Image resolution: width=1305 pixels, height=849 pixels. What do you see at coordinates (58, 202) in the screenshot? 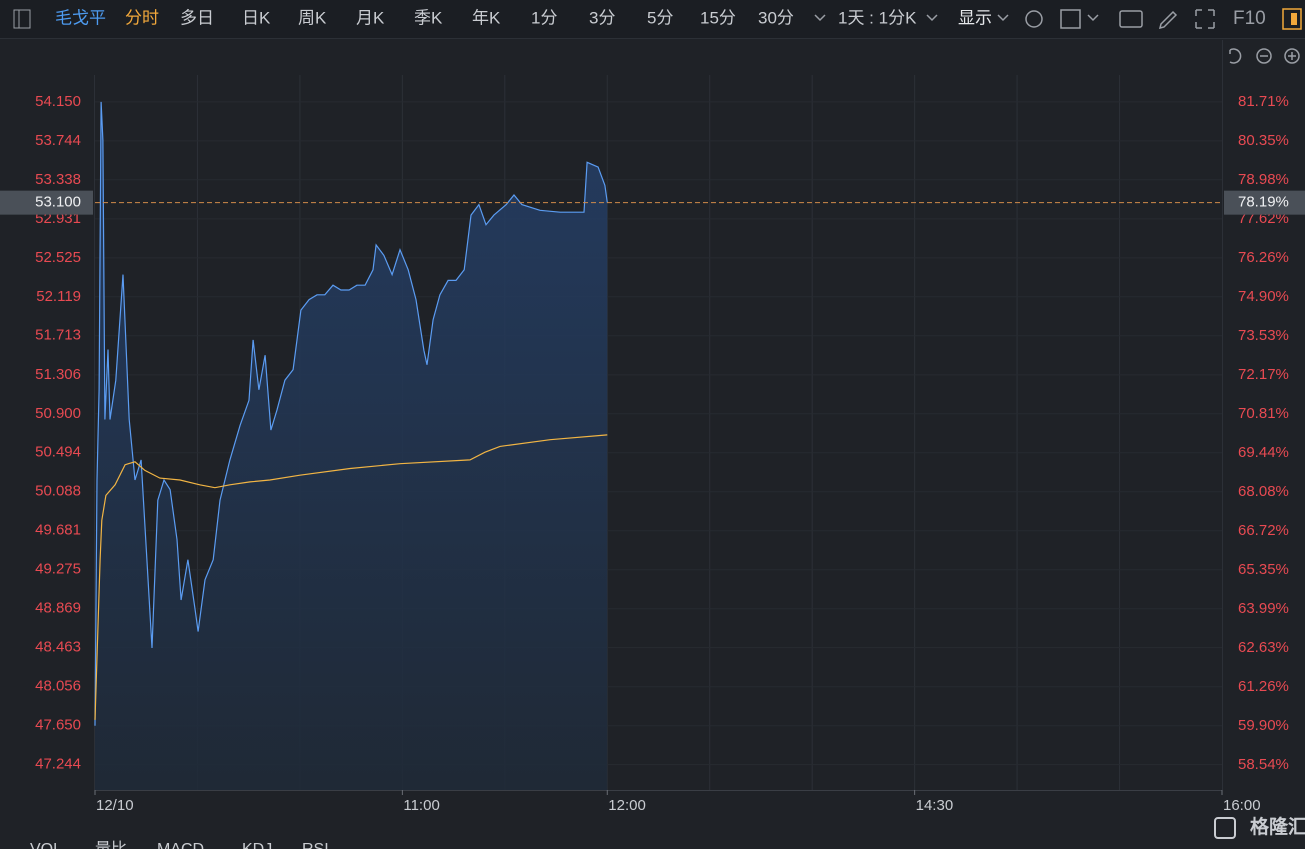
I see `last-price-label: 53.100` at bounding box center [58, 202].